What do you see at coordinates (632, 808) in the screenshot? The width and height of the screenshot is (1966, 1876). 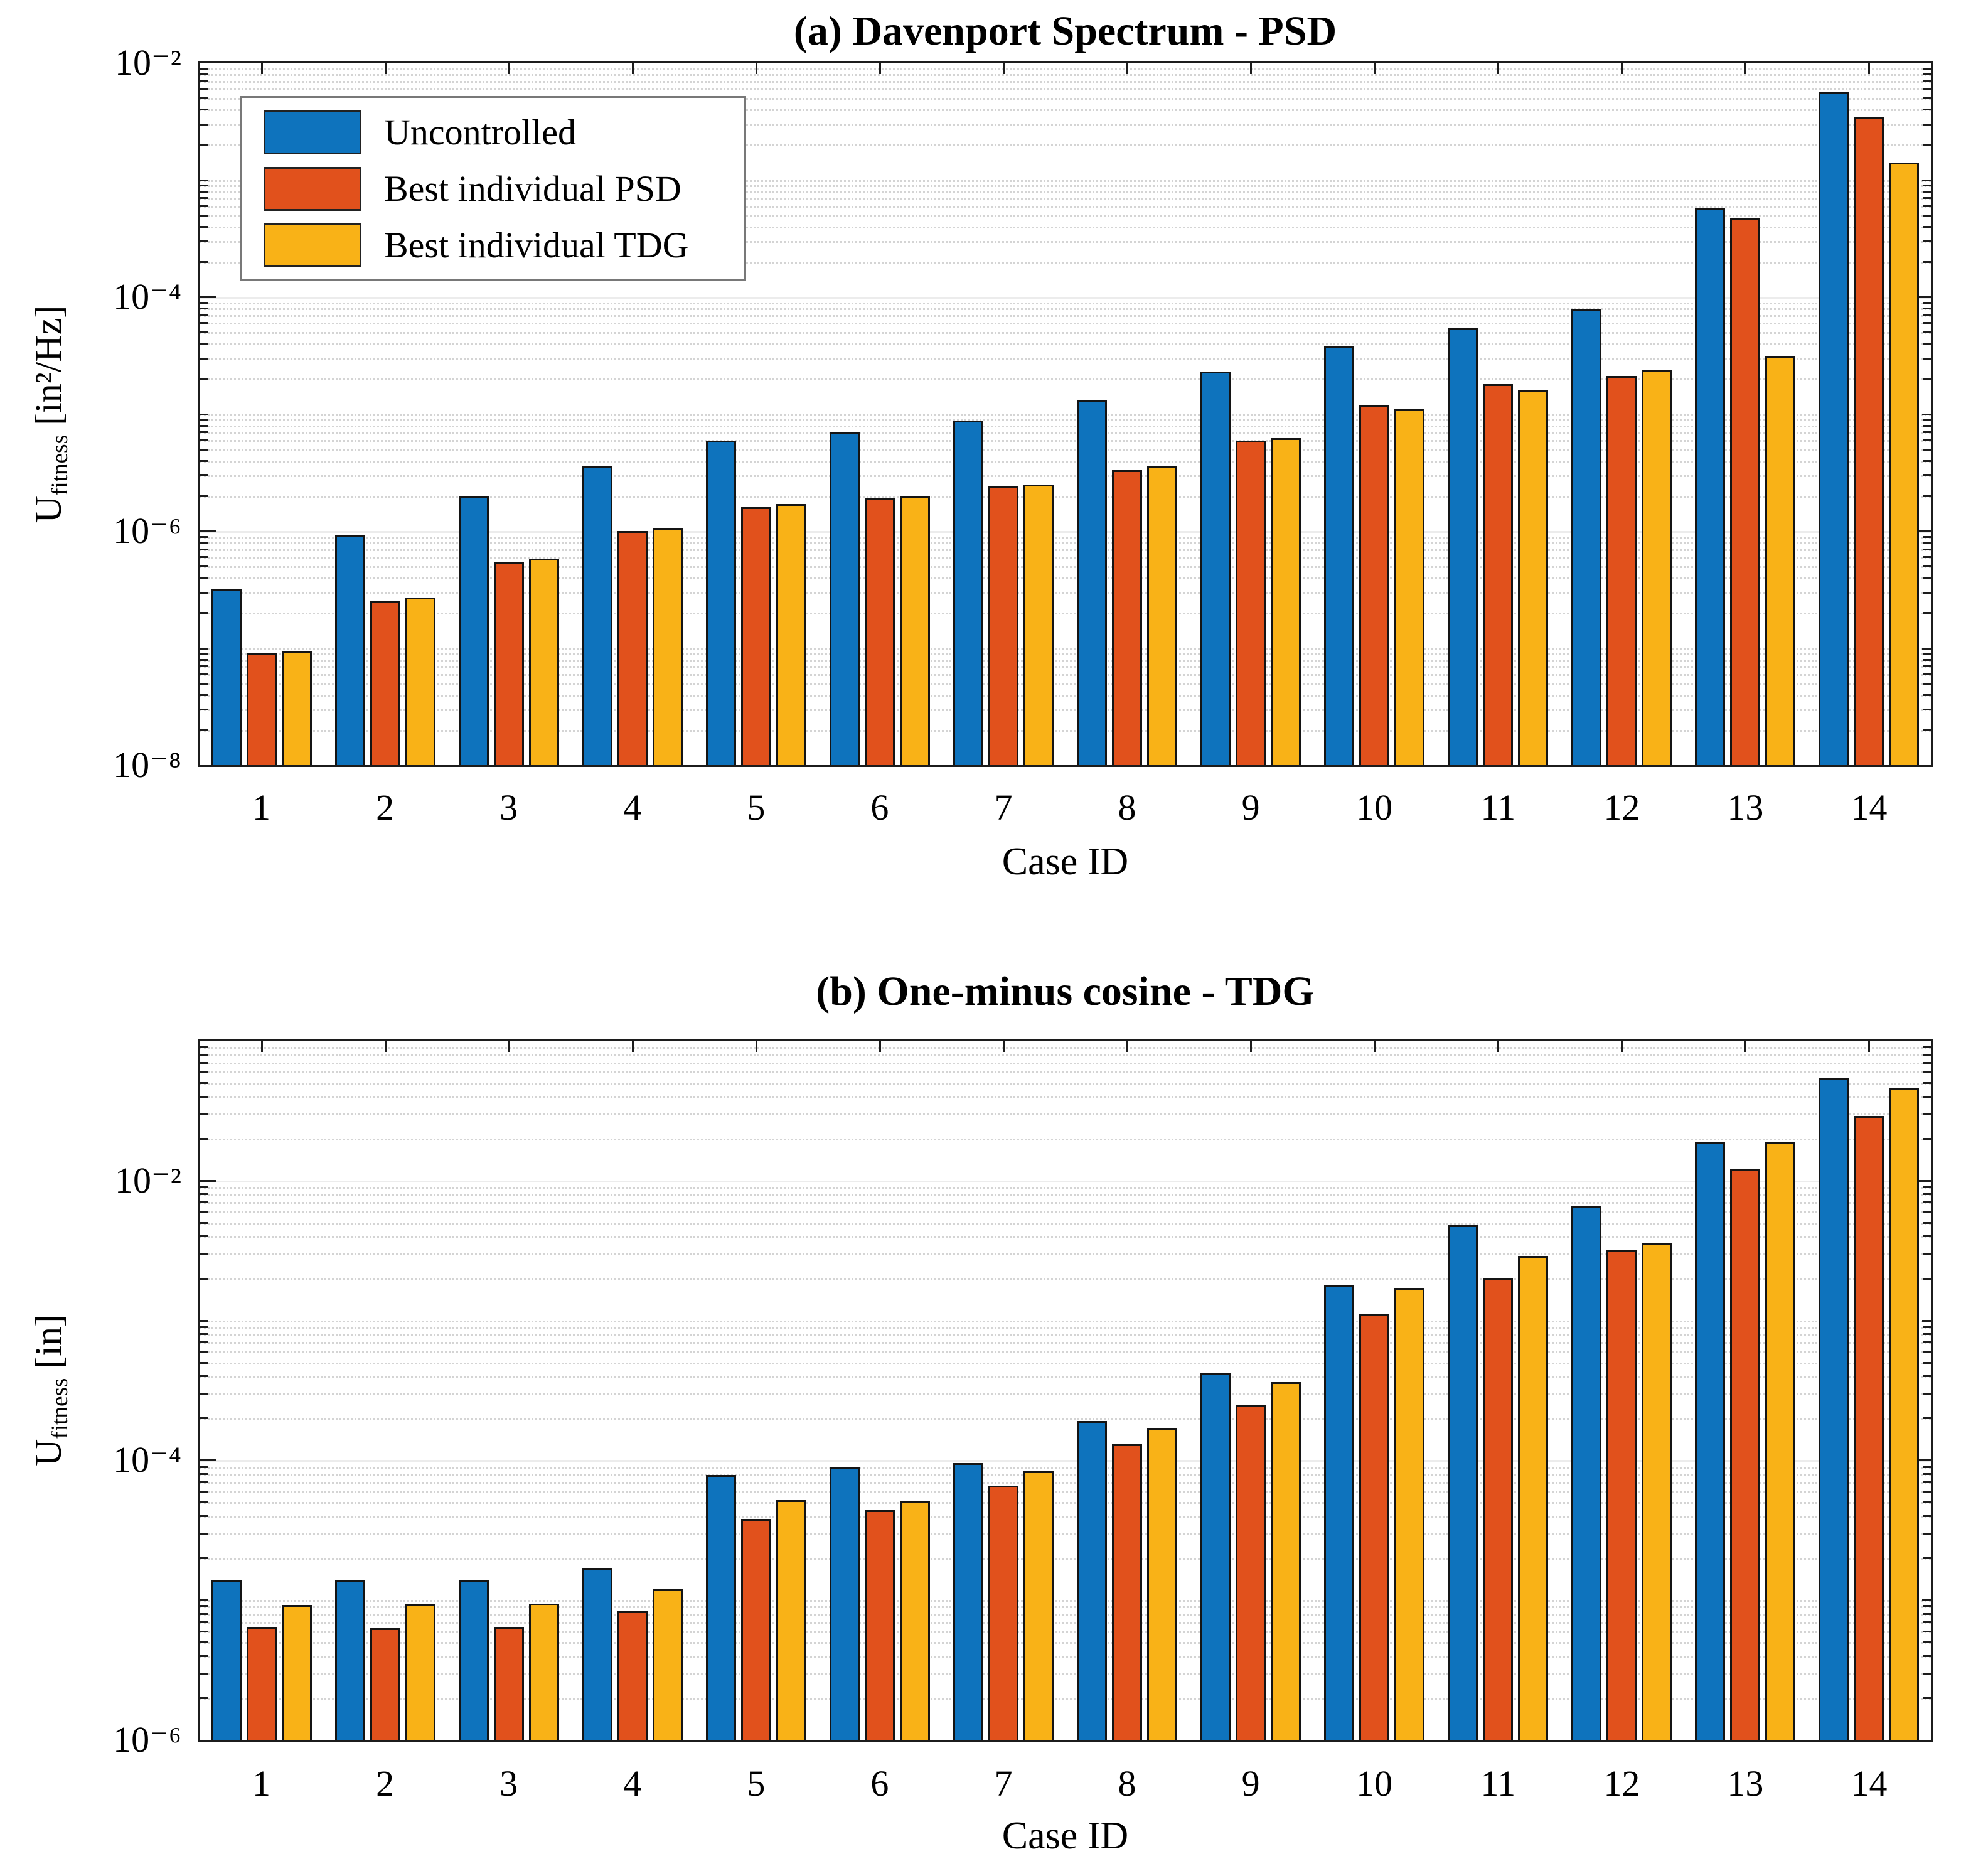 I see `x-tick-label: 4` at bounding box center [632, 808].